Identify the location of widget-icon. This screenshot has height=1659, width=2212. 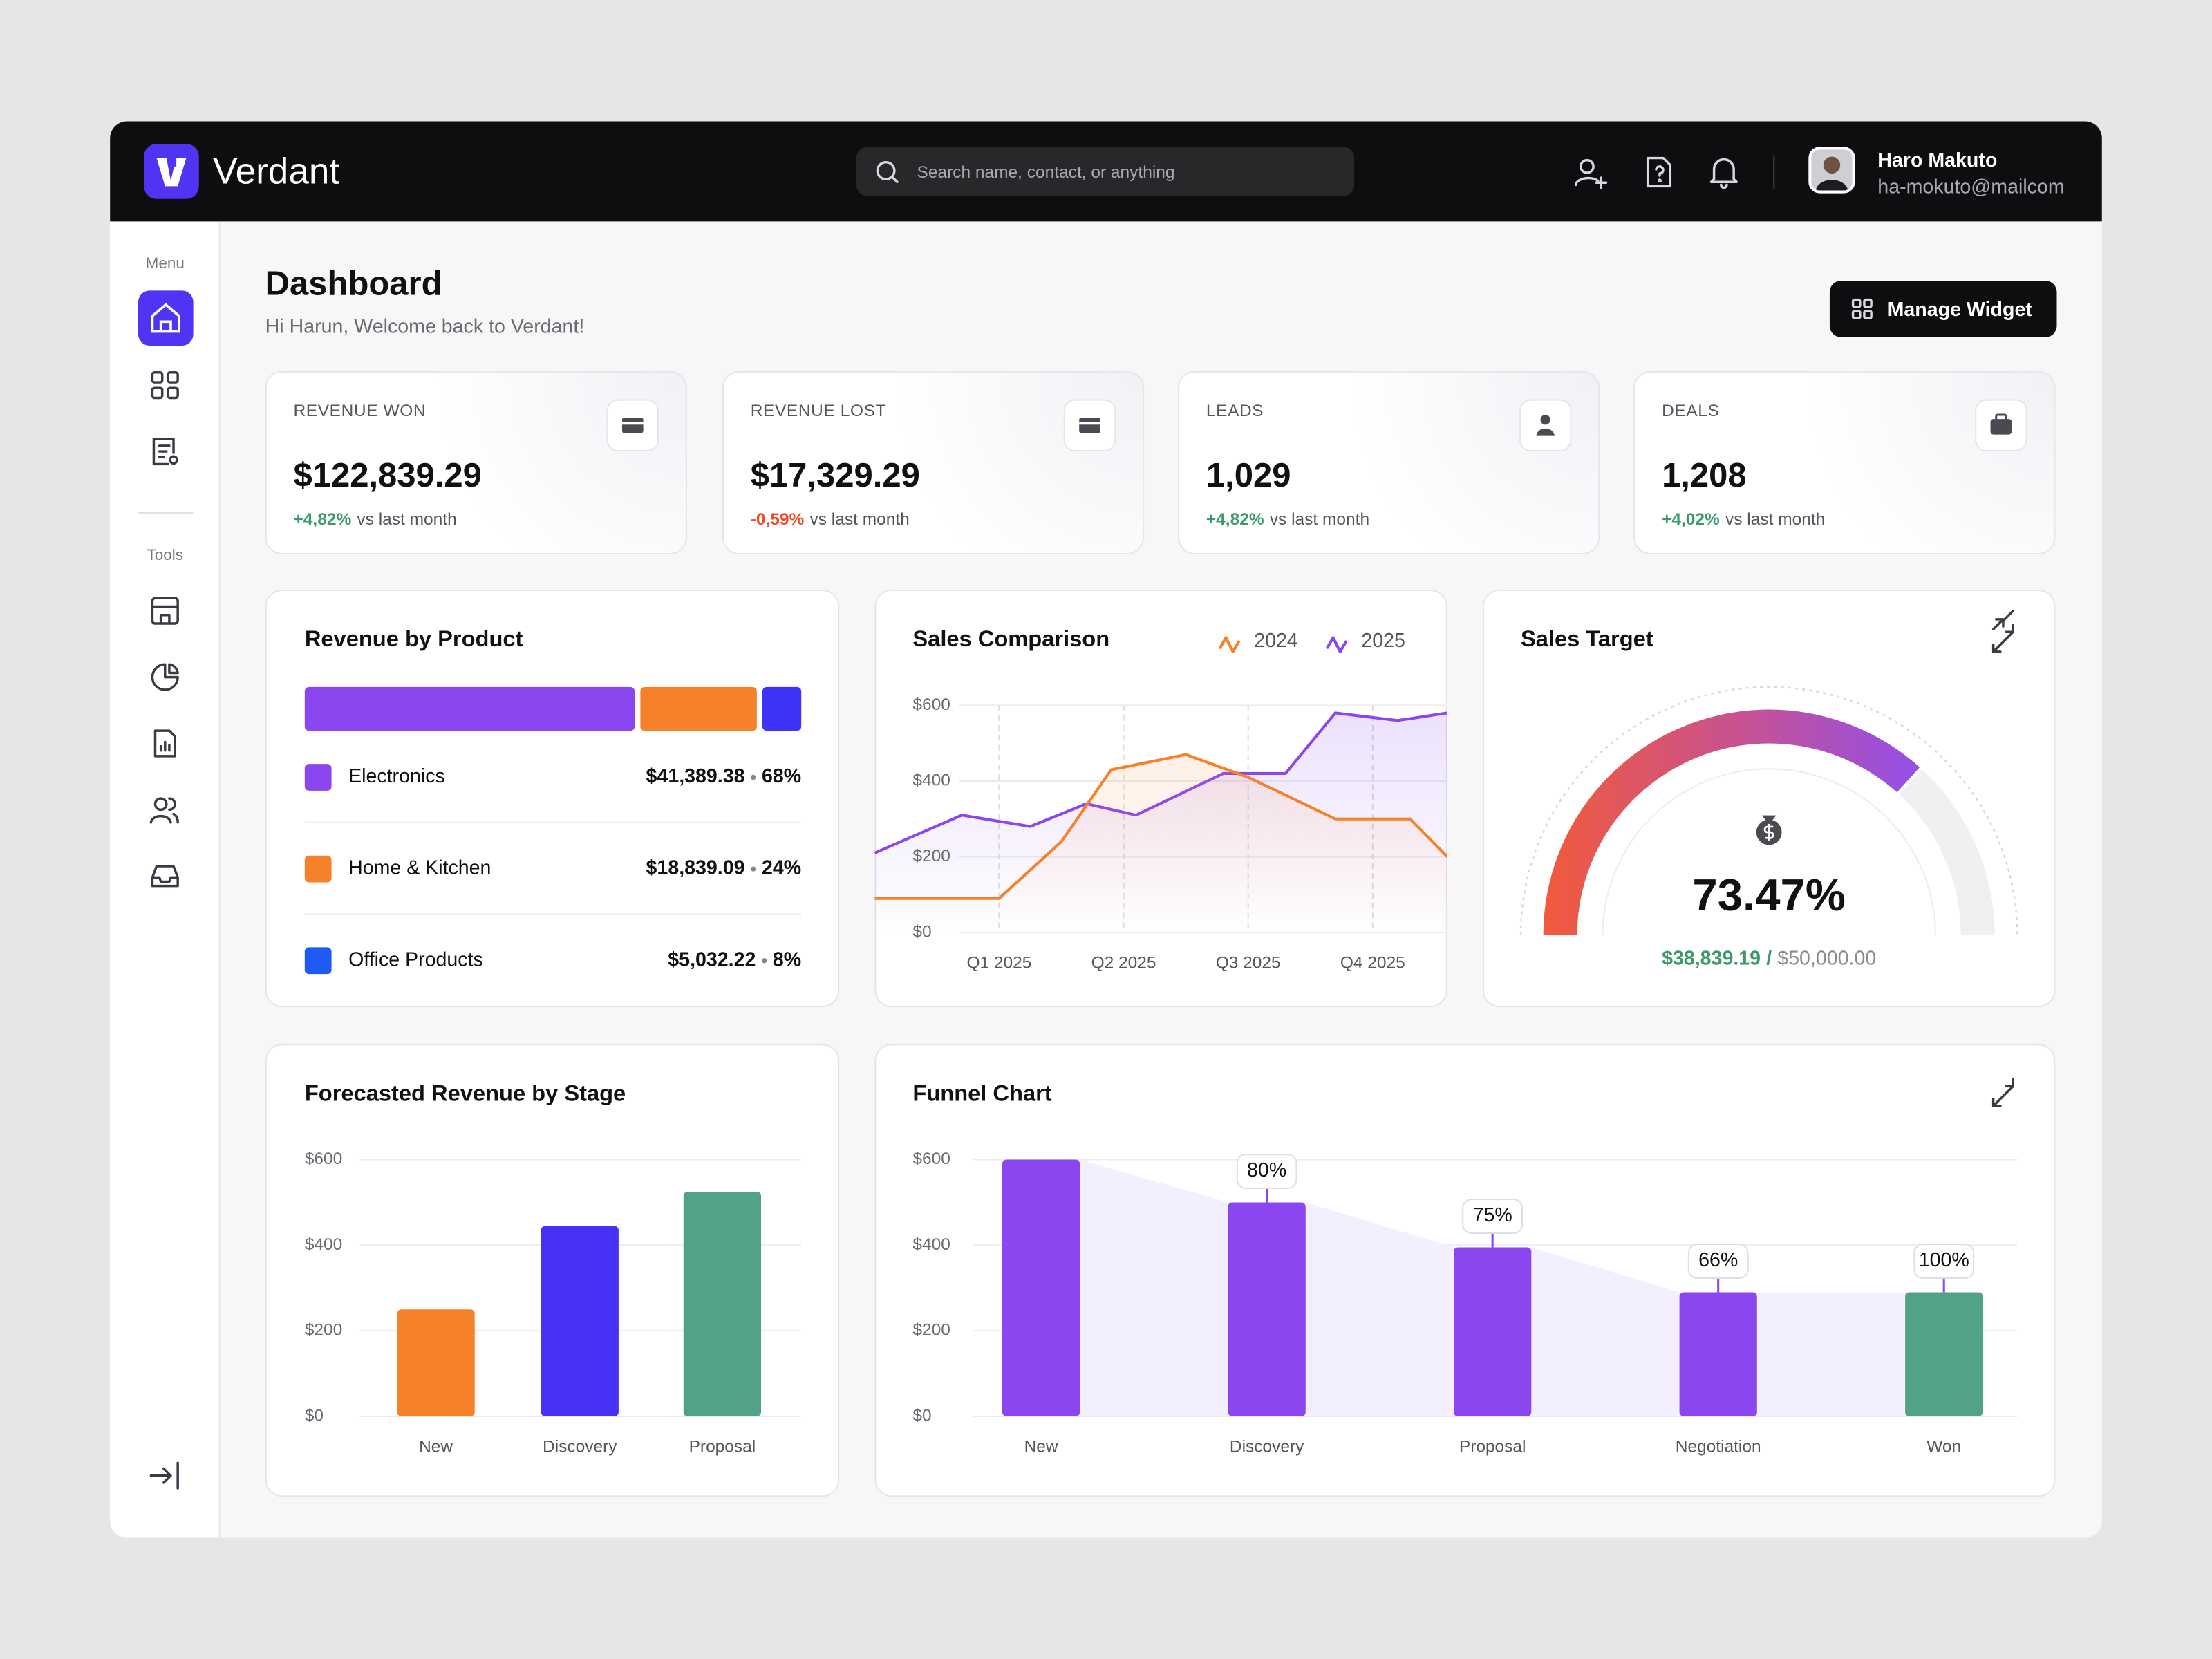
(1862, 308).